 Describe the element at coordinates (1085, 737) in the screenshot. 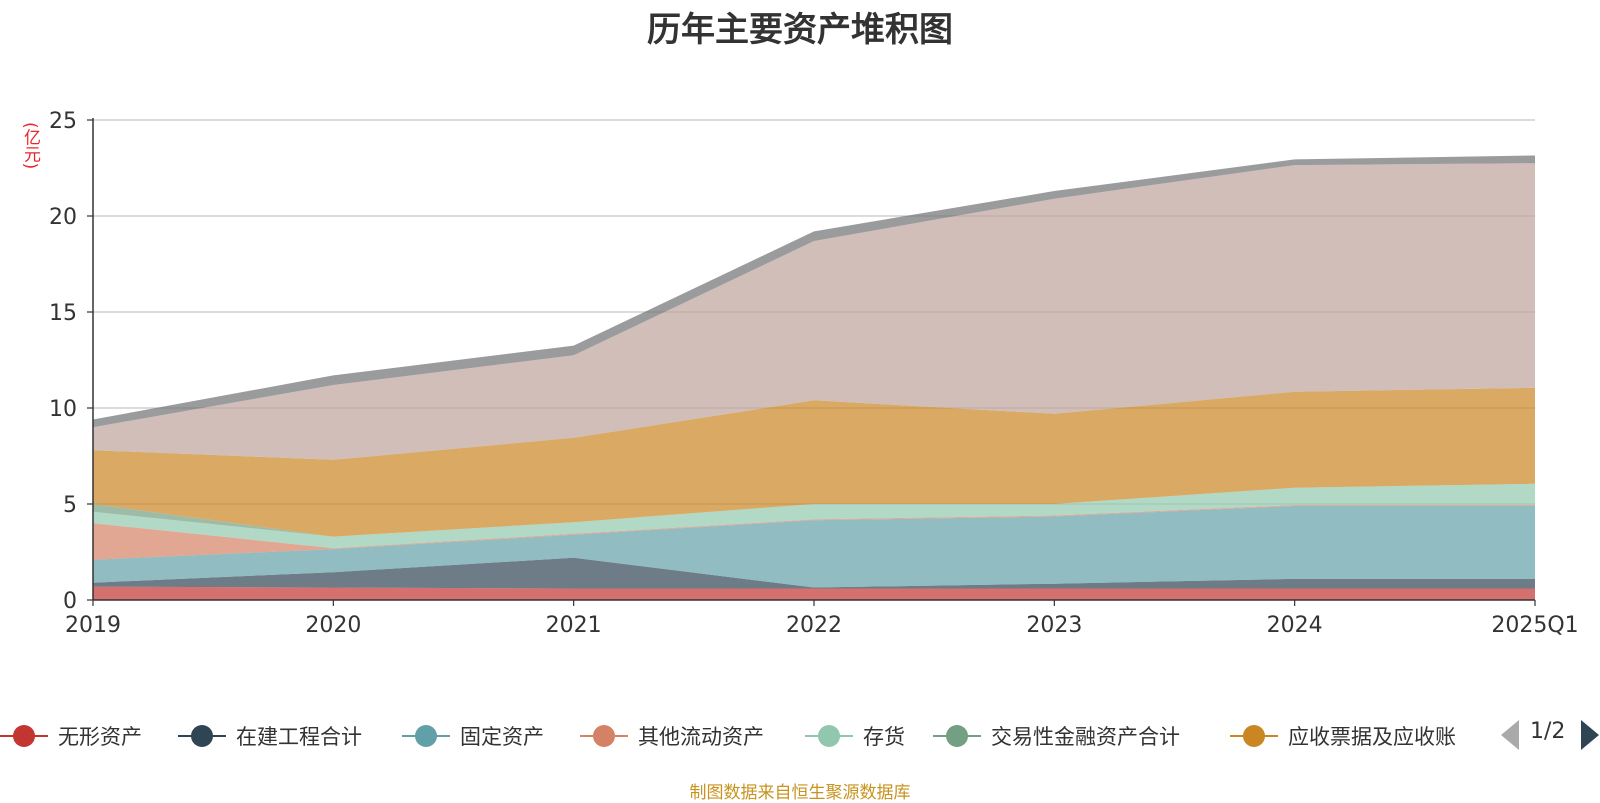

I see `legend-label: 交易性金融资产合计` at that location.